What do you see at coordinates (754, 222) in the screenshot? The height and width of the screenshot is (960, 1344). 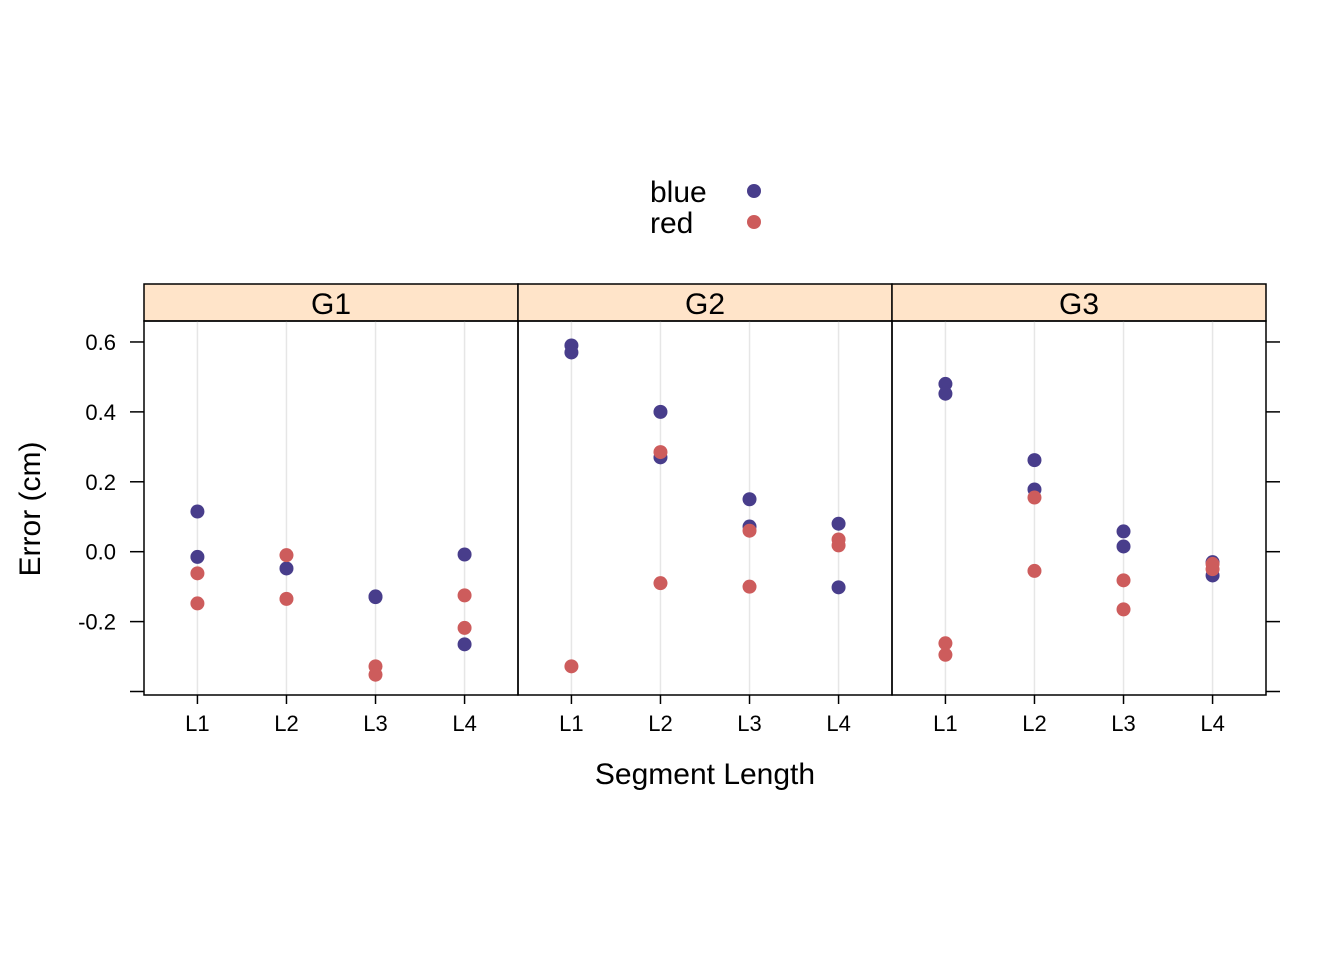 I see `legend-marker-red` at bounding box center [754, 222].